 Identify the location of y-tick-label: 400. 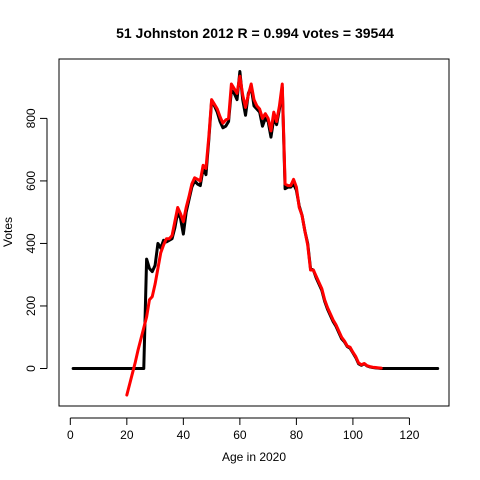
(31, 243).